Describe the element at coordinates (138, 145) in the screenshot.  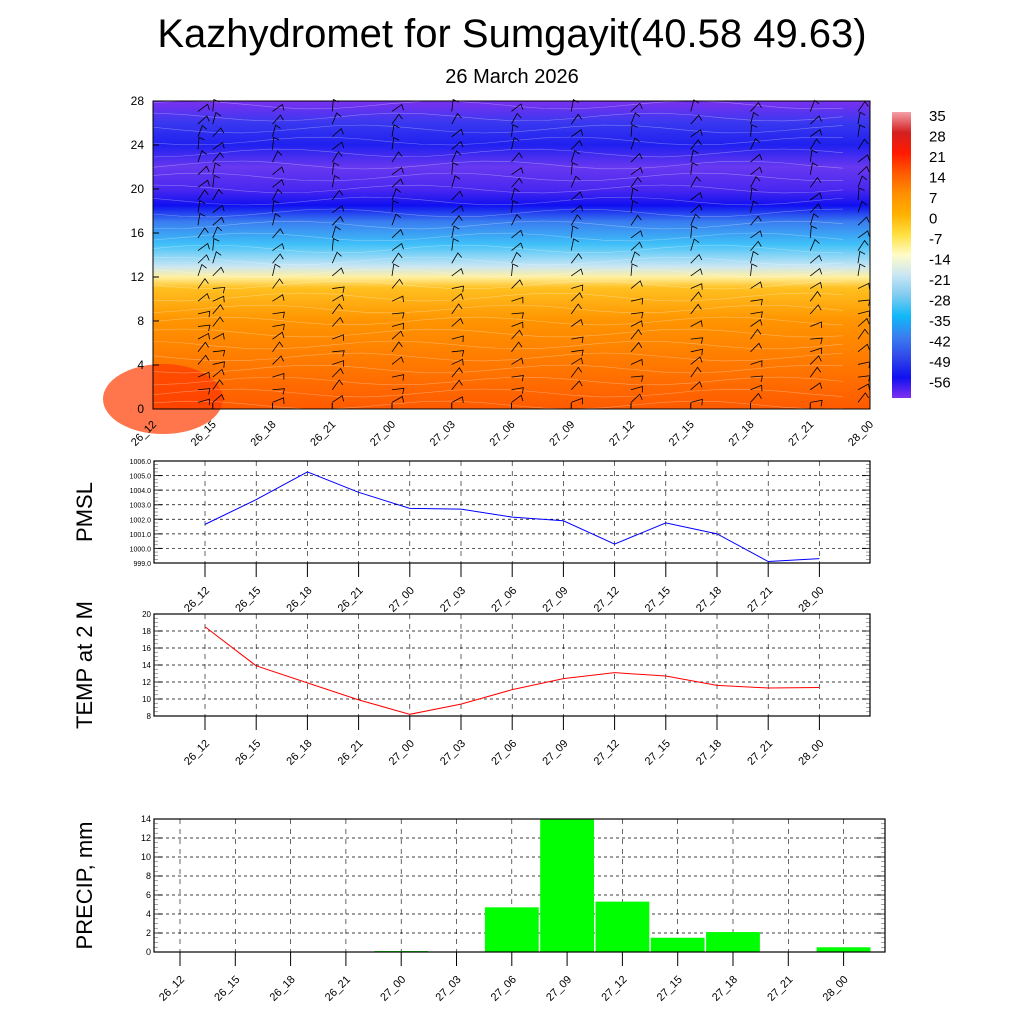
I see `y-tick-label: 24` at that location.